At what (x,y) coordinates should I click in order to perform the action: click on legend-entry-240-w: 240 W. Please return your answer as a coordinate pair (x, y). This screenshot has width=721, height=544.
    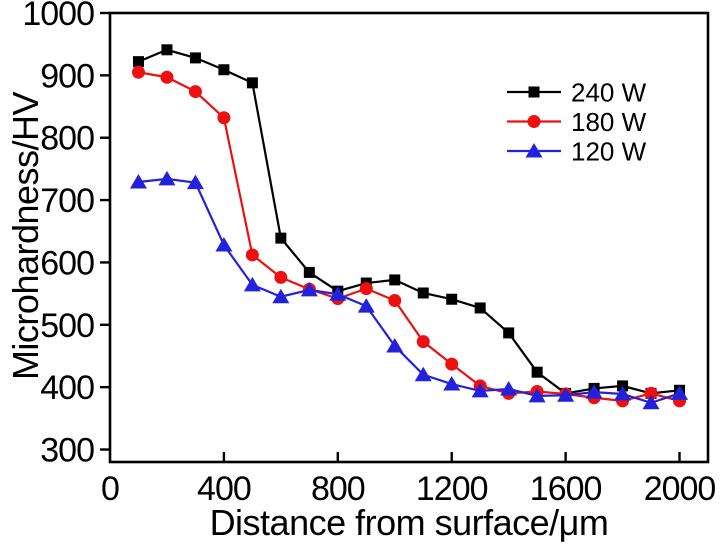
    Looking at the image, I should click on (577, 93).